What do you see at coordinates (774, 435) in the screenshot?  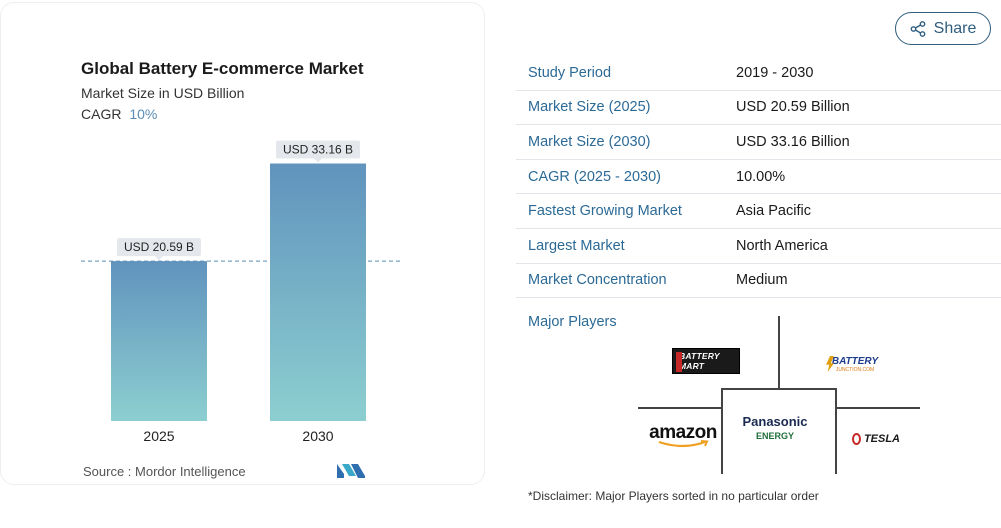 I see `panasonic-logo-subtext: ENERGY` at bounding box center [774, 435].